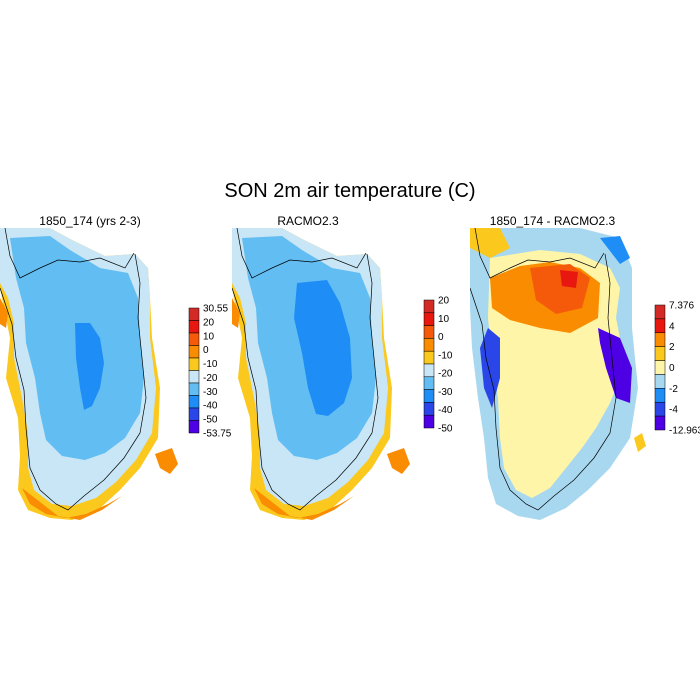 The image size is (700, 700). What do you see at coordinates (552, 221) in the screenshot?
I see `panel-3-title: 1850_174 - RACMO2.3` at bounding box center [552, 221].